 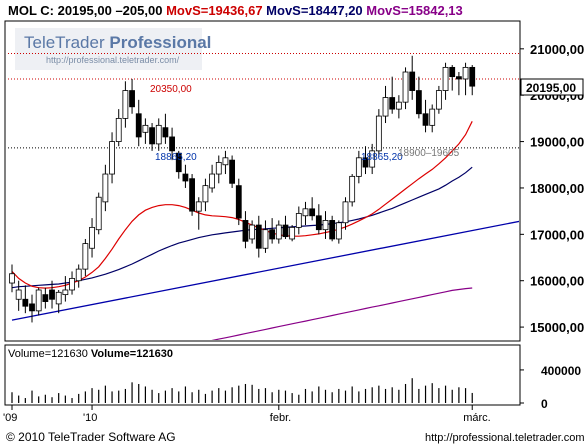 I want to click on header-change: –205,00, so click(x=138, y=10).